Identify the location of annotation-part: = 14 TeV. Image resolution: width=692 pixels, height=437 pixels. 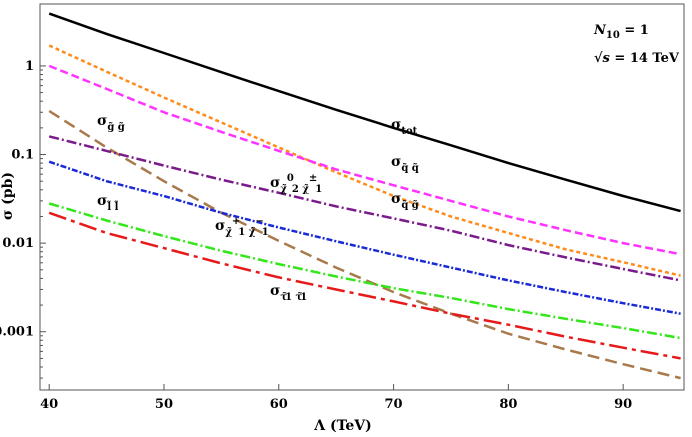
(645, 58).